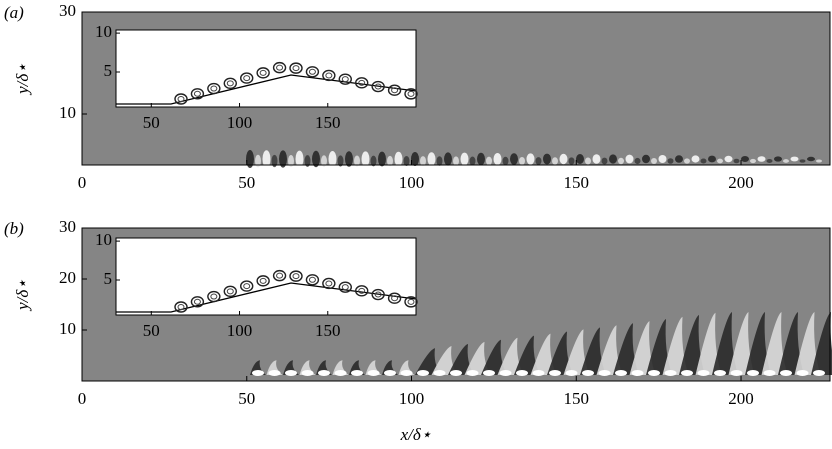  What do you see at coordinates (151, 122) in the screenshot?
I see `inset-x-tick-label: 50` at bounding box center [151, 122].